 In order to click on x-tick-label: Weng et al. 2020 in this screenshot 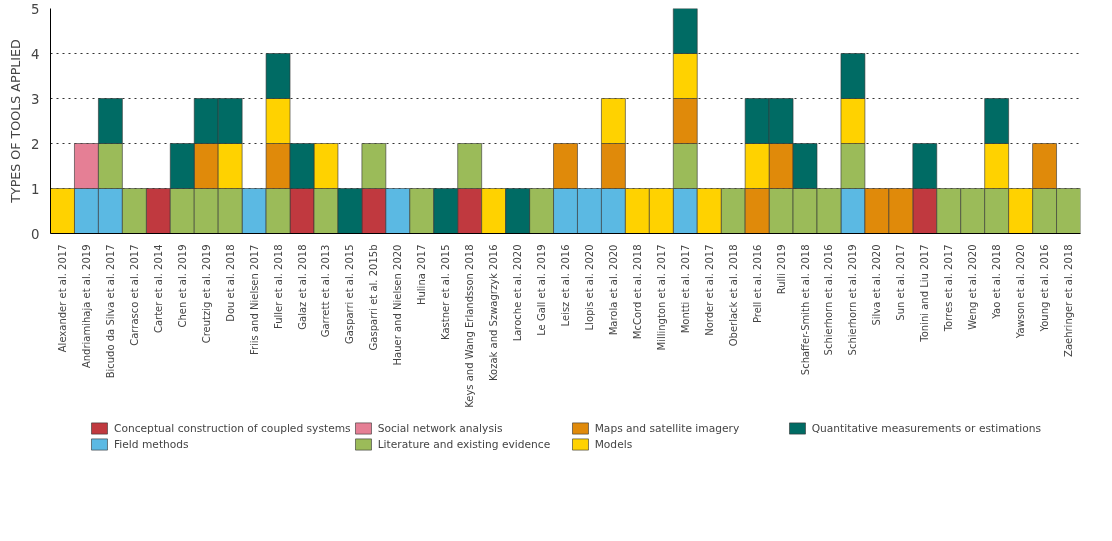, I will do `click(973, 287)`.